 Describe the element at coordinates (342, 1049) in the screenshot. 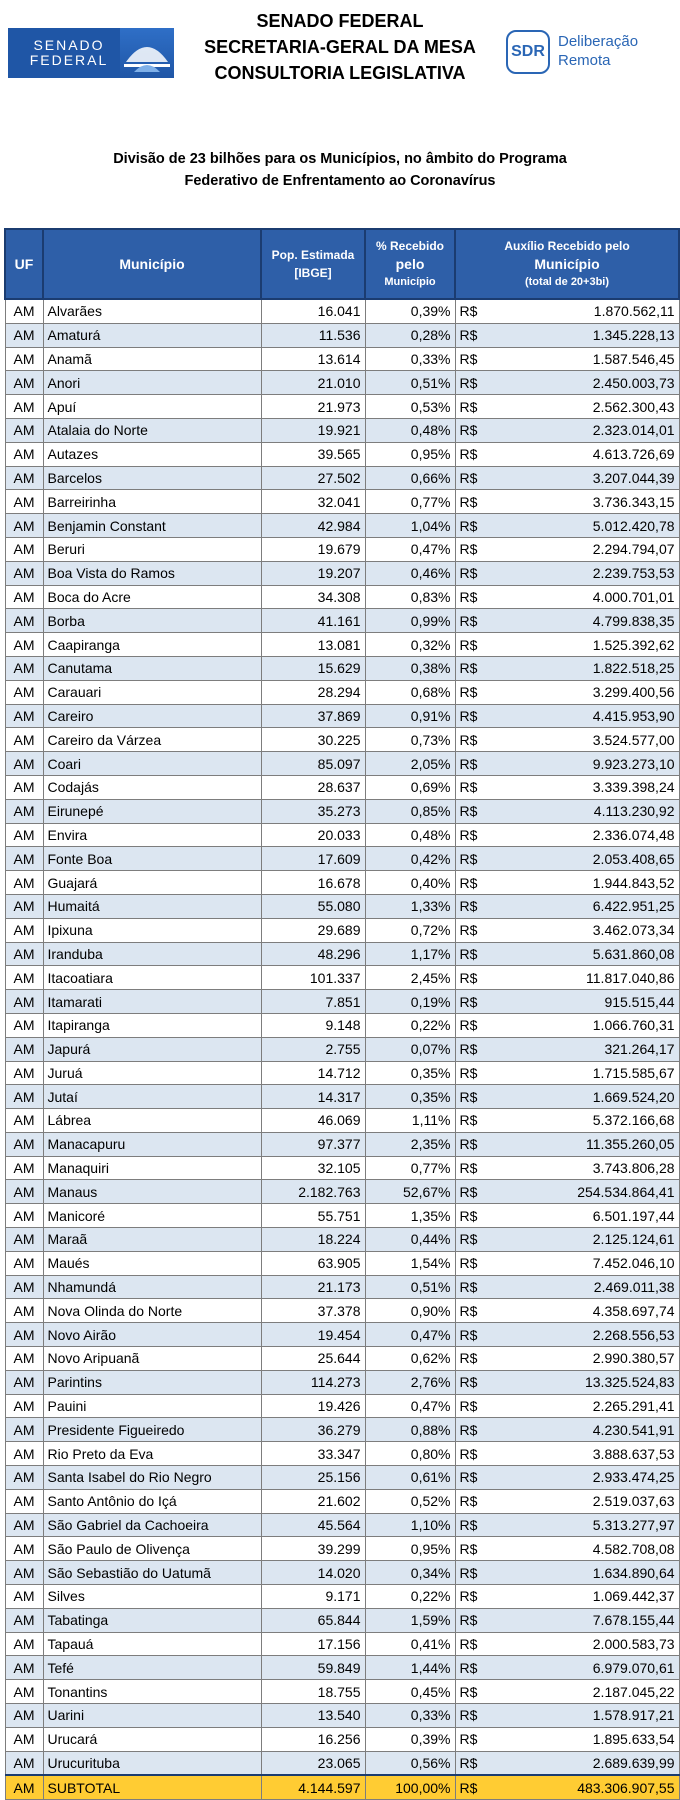

I see `table-row: AM Japurá 2.755 0,07% R$ 321.264,17` at that location.